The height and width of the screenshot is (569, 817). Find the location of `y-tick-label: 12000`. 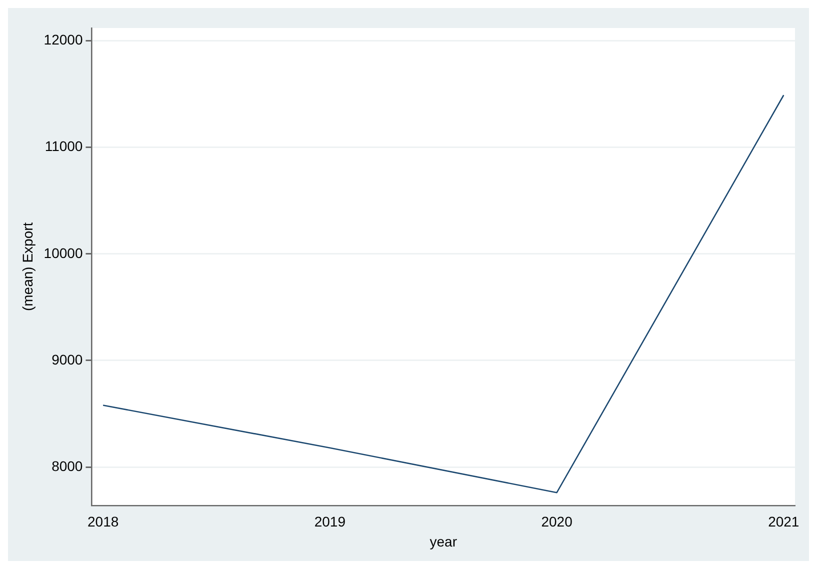

y-tick-label: 12000 is located at coordinates (63, 40).